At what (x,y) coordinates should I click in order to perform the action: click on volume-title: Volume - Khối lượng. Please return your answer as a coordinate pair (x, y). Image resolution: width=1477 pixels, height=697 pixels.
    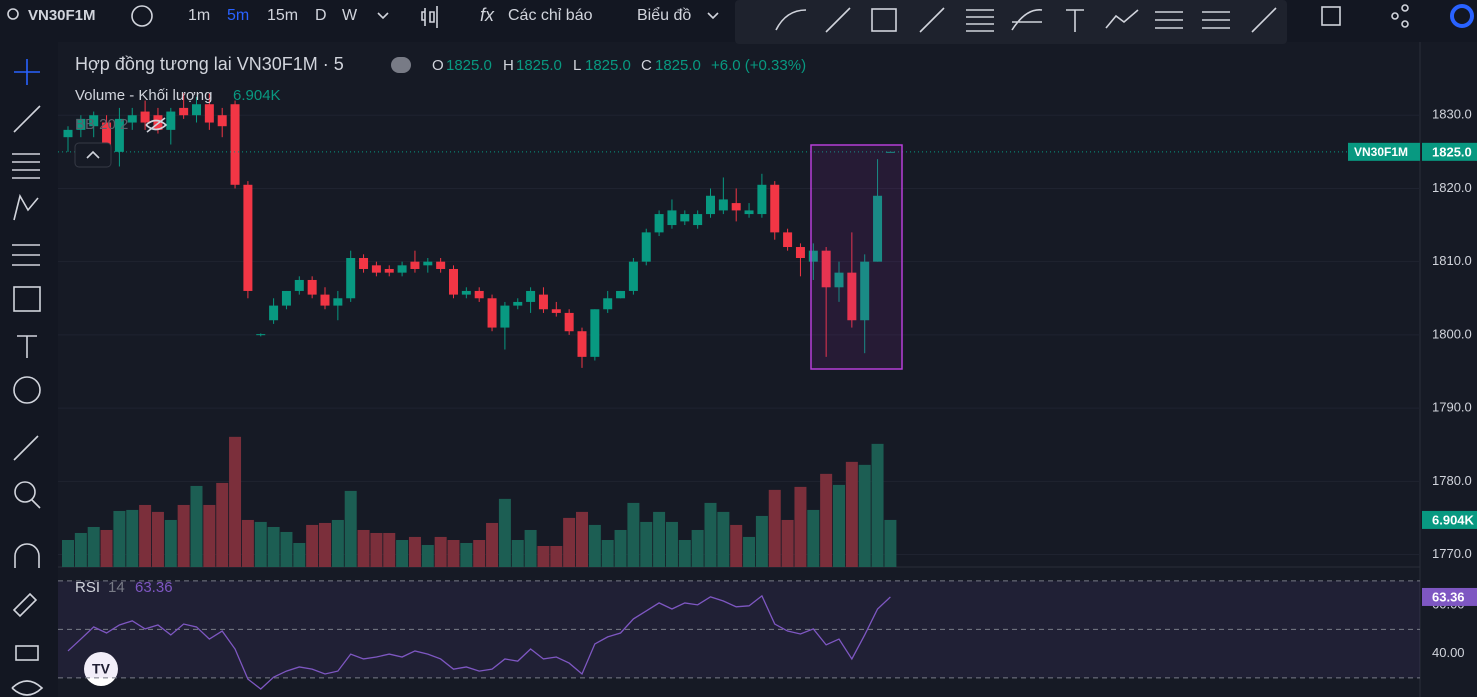
    Looking at the image, I should click on (143, 95).